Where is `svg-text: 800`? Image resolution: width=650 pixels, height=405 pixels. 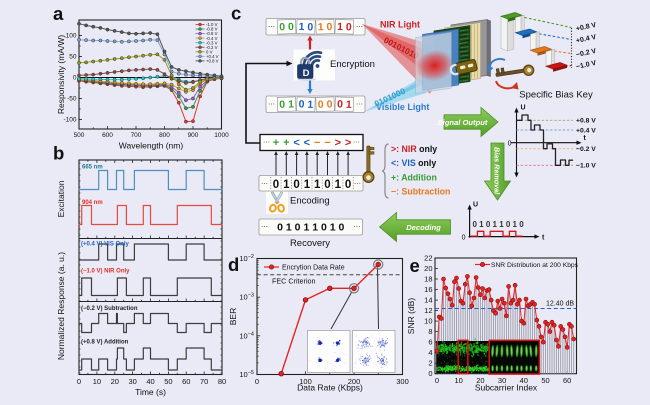
svg-text: 800 is located at coordinates (164, 135).